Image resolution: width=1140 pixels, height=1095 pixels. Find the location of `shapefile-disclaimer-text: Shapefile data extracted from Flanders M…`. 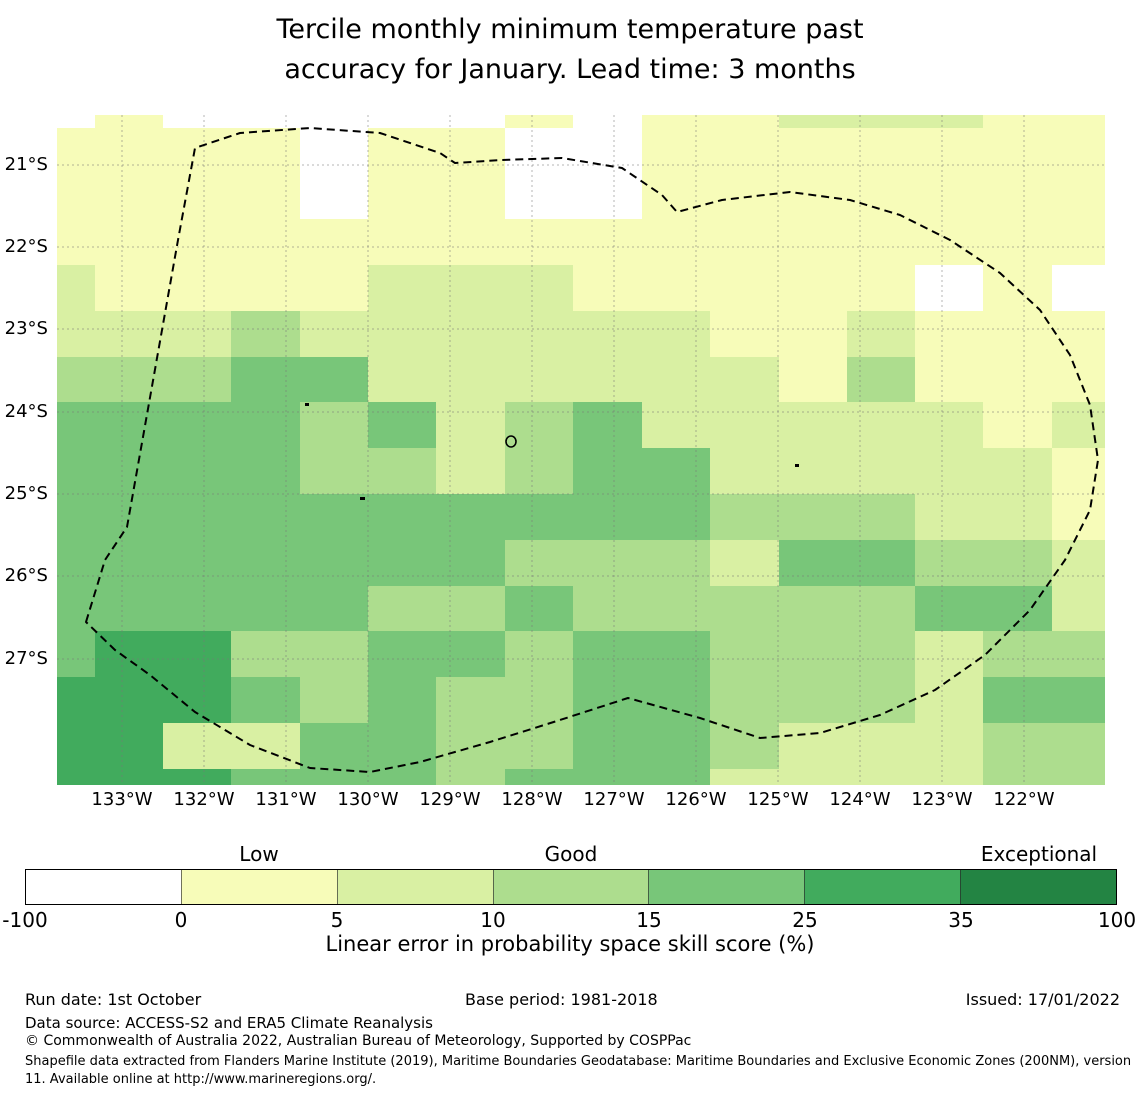

shapefile-disclaimer-text: Shapefile data extracted from Flanders M… is located at coordinates (578, 1070).